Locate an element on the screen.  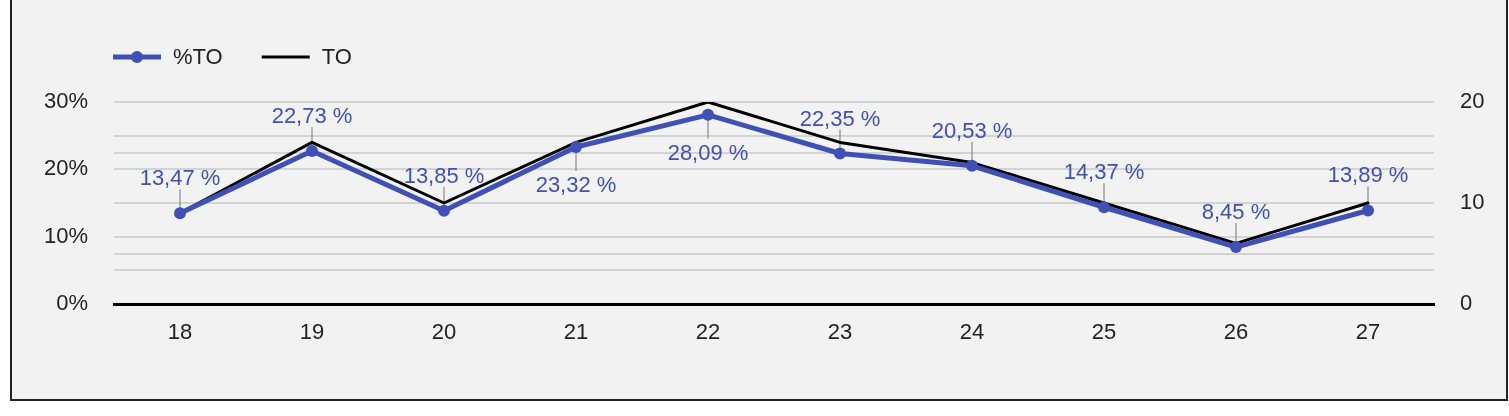
y-tick-label: 0% is located at coordinates (72, 303).